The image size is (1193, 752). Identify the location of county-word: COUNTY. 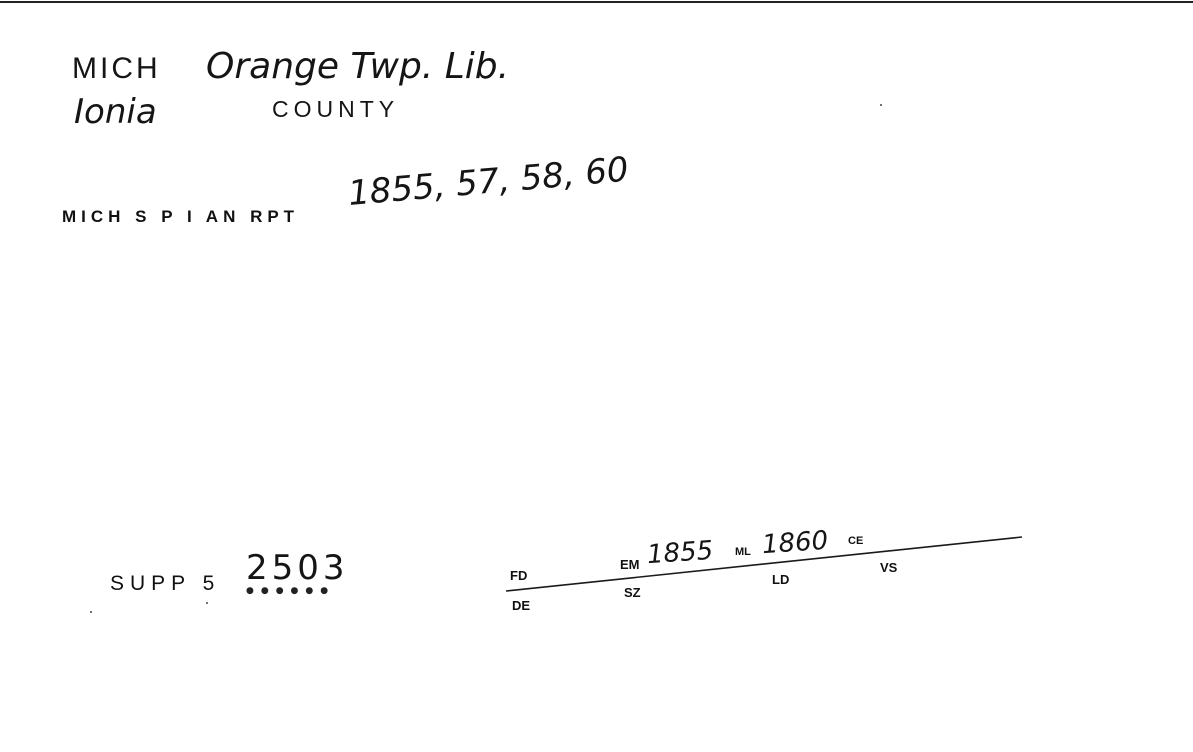
(336, 109).